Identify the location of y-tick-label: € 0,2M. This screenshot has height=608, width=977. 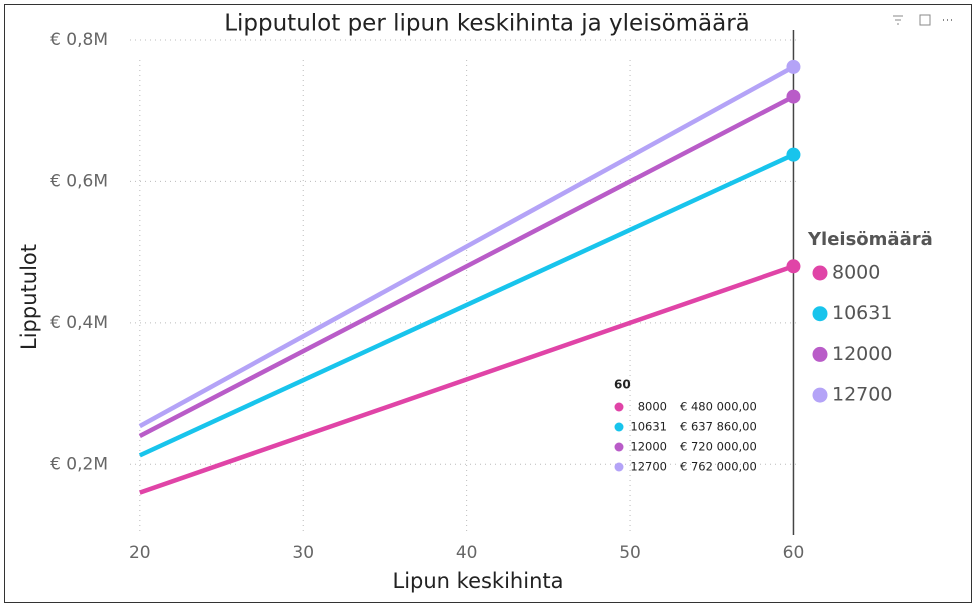
(79, 464).